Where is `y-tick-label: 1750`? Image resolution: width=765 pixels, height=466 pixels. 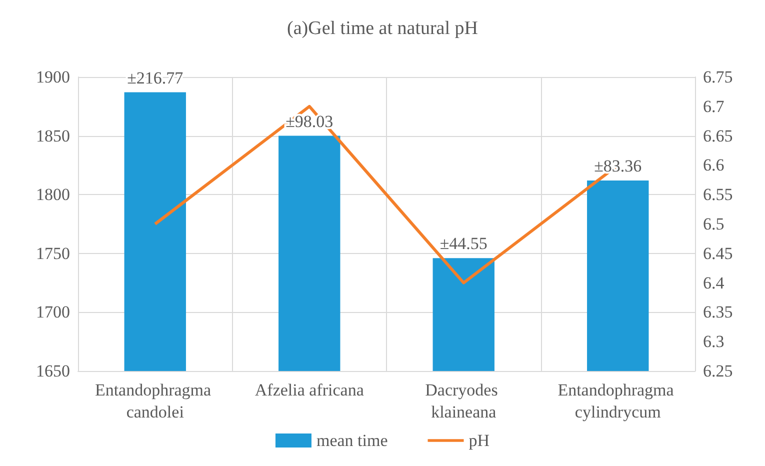
y-tick-label: 1750 is located at coordinates (53, 253).